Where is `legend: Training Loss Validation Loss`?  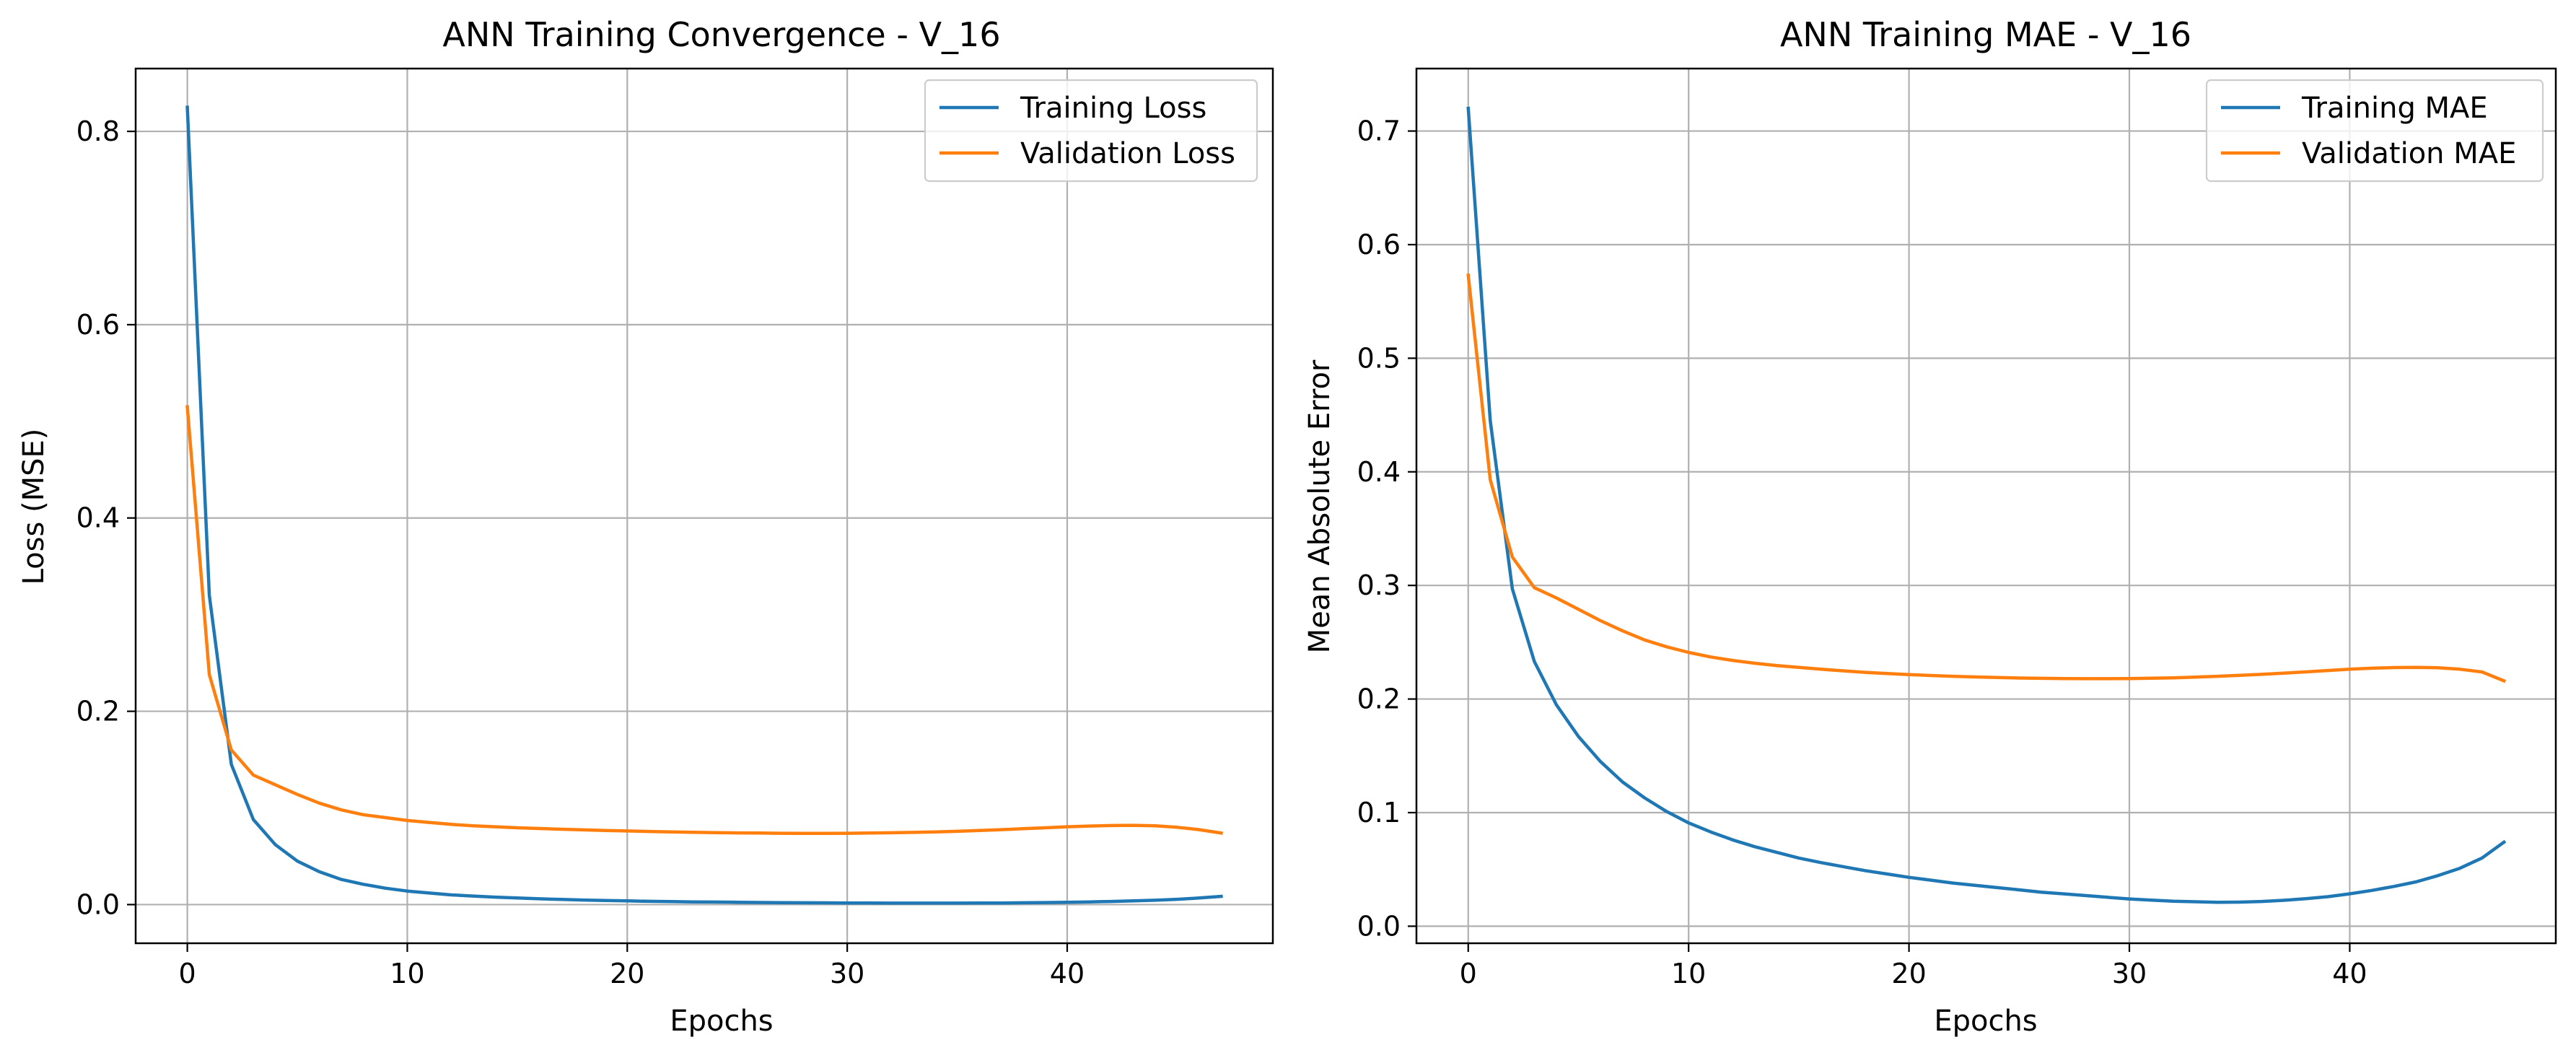
legend: Training Loss Validation Loss is located at coordinates (1091, 131).